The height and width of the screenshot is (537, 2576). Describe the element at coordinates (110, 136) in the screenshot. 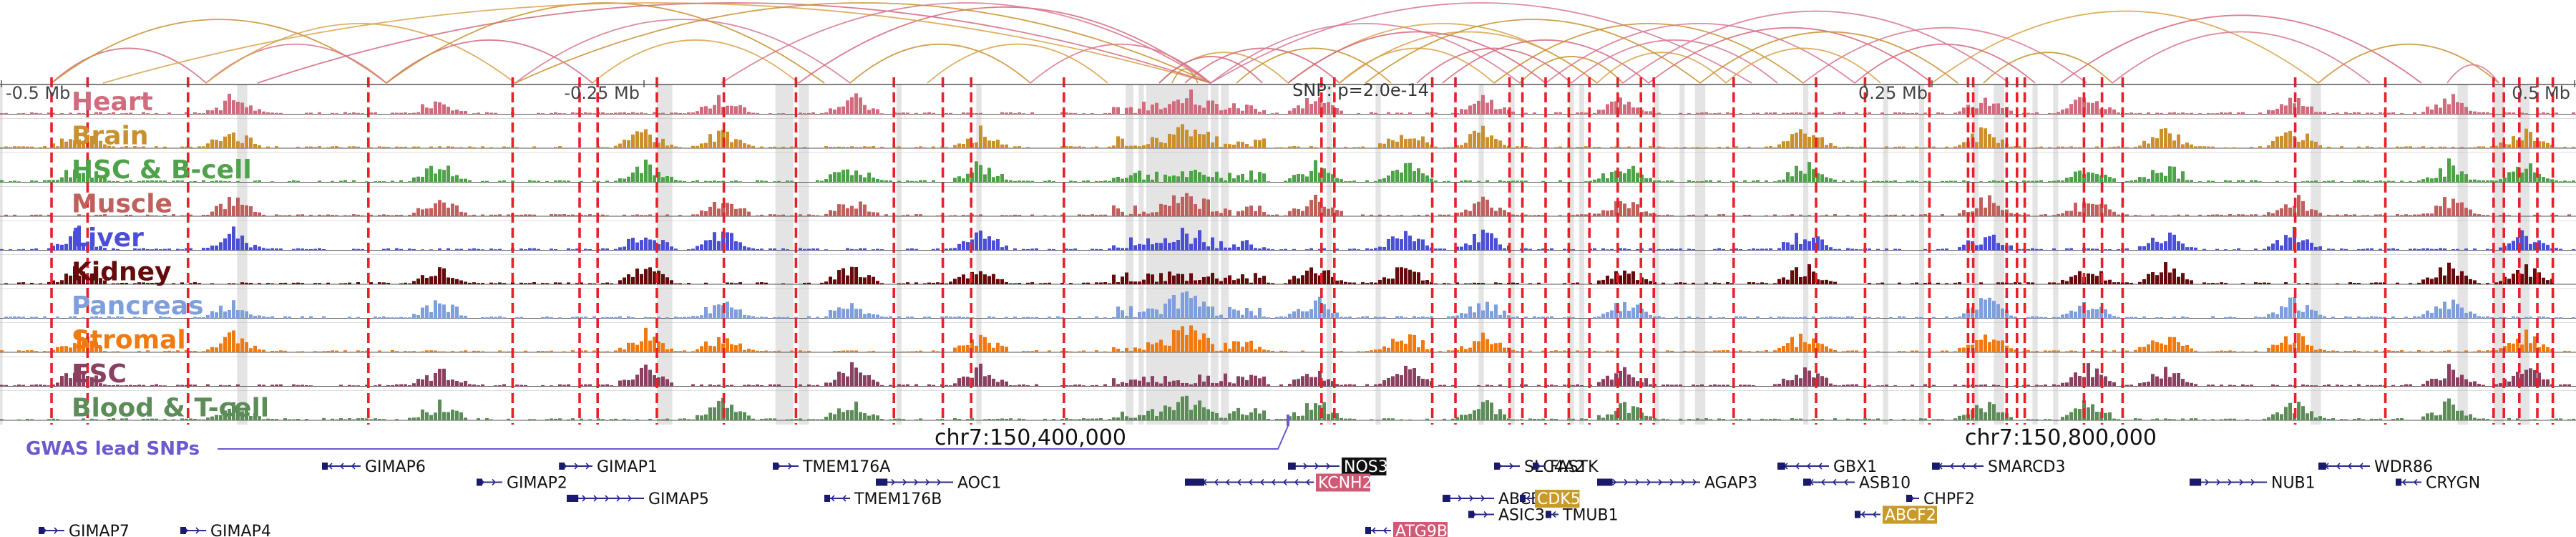

I see `track-label: Brain` at that location.